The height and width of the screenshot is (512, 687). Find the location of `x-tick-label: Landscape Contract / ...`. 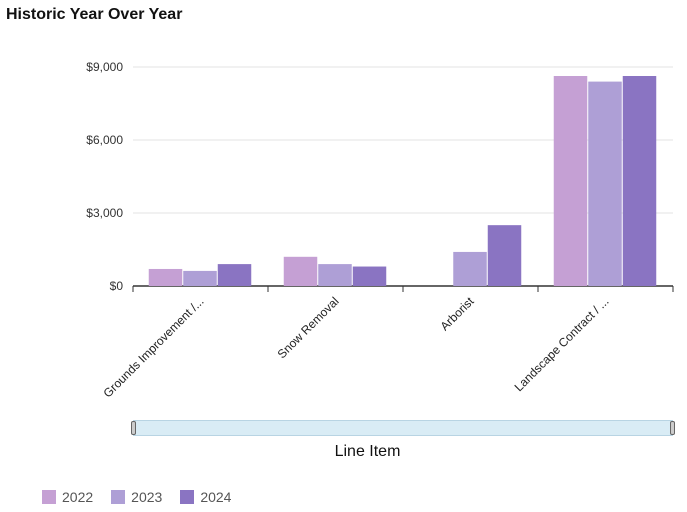

x-tick-label: Landscape Contract / ... is located at coordinates (562, 344).